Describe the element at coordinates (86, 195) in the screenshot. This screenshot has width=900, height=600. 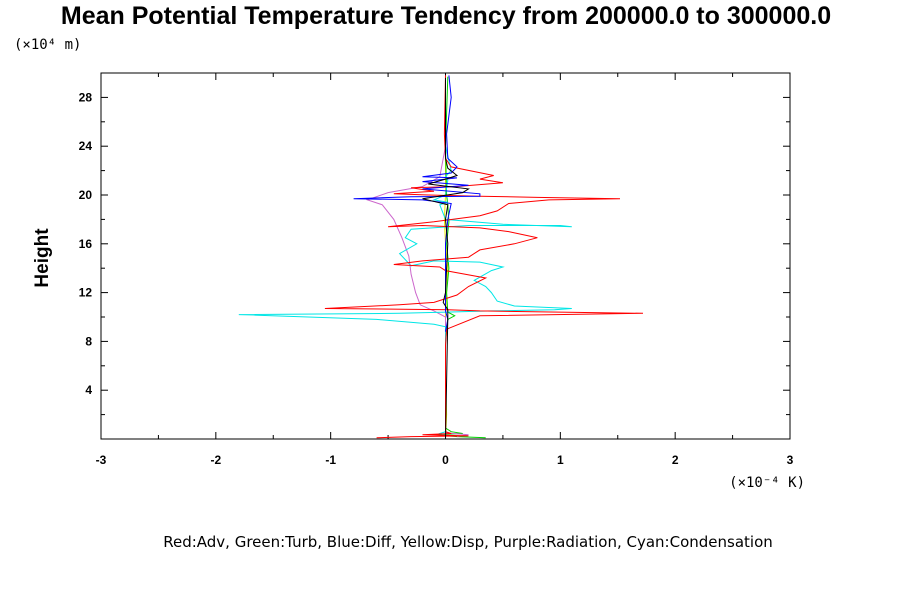
I see `y-tick-label: 20` at that location.